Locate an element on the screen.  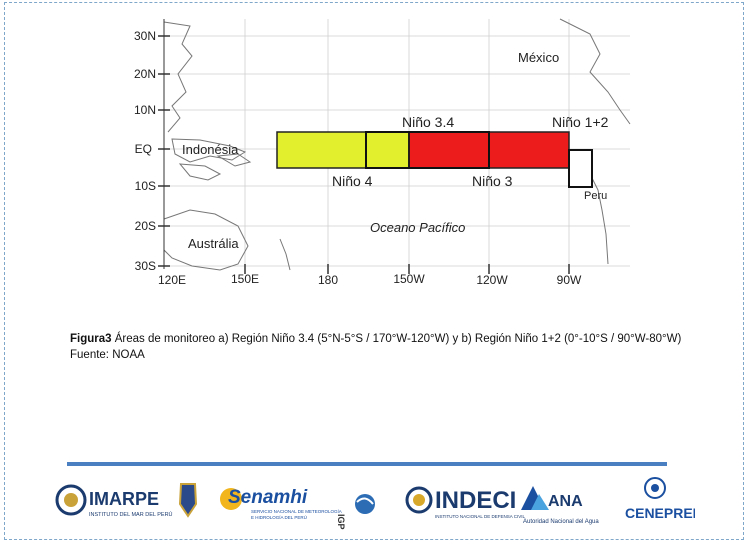
ana-subtitle: Autoridad Nacional del Agua is located at coordinates (561, 522).